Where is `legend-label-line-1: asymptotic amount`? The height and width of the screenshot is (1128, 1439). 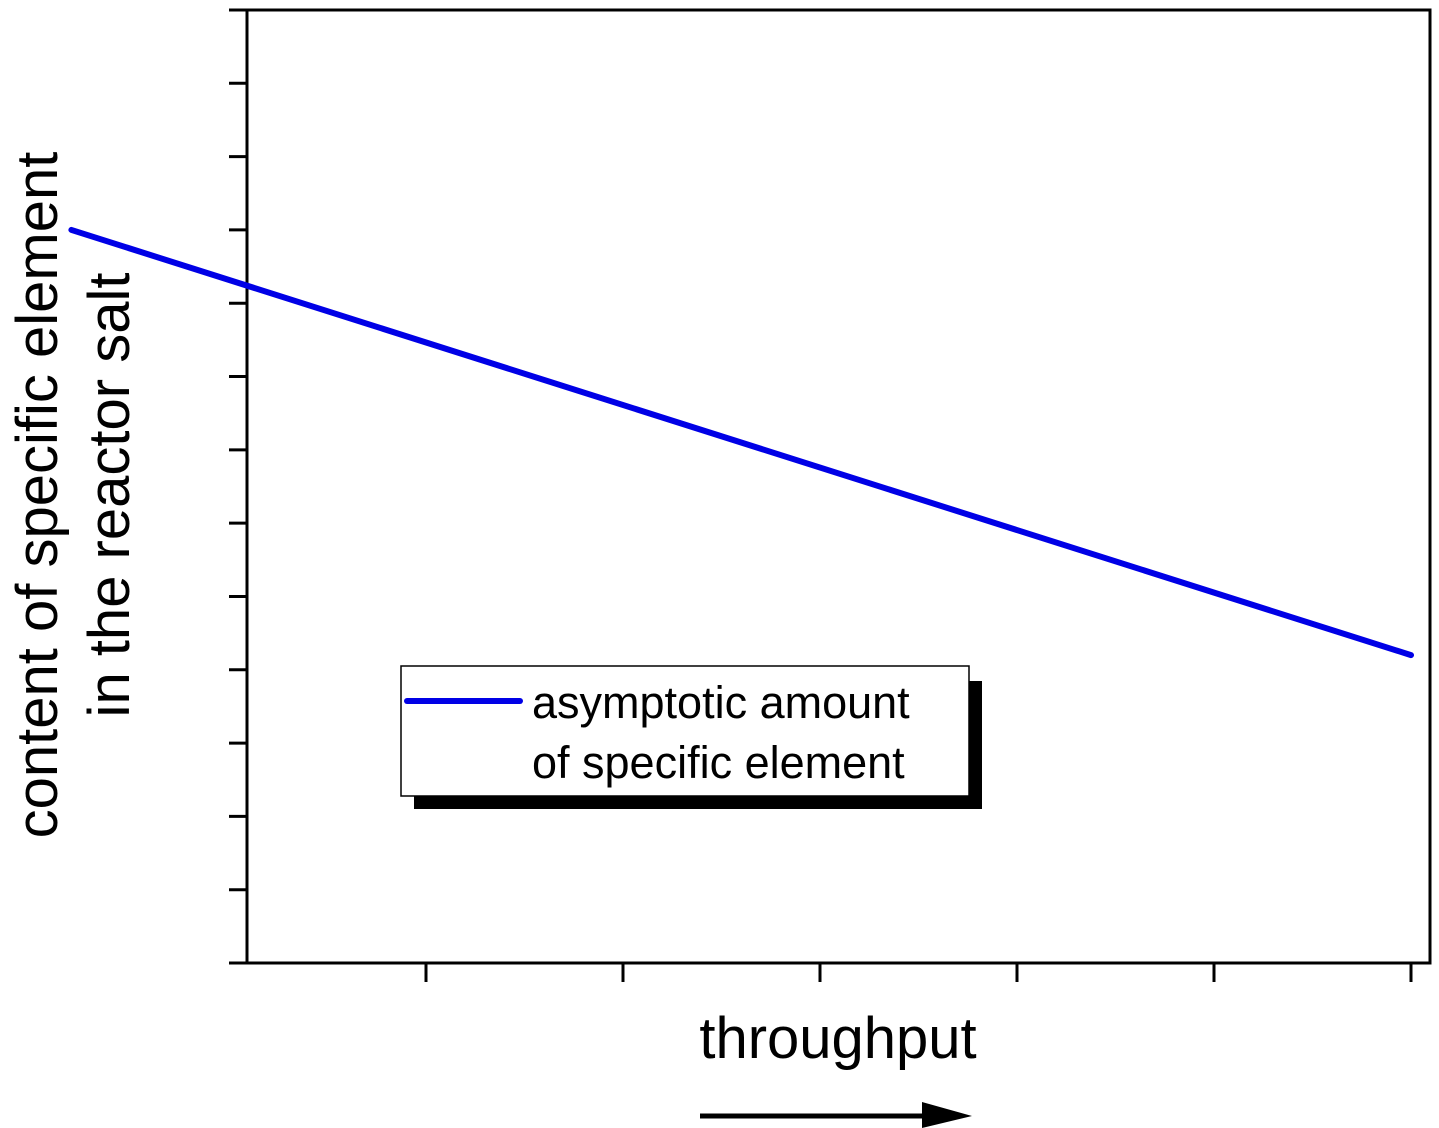
legend-label-line-1: asymptotic amount is located at coordinates (721, 702).